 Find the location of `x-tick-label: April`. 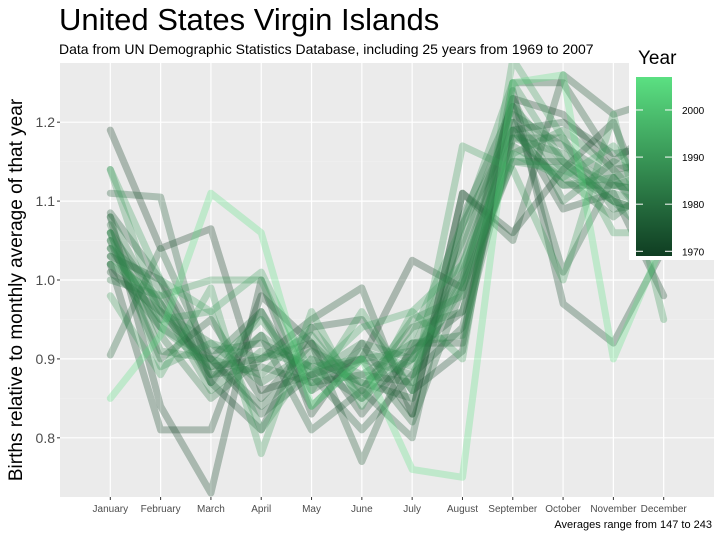

x-tick-label: April is located at coordinates (261, 509).